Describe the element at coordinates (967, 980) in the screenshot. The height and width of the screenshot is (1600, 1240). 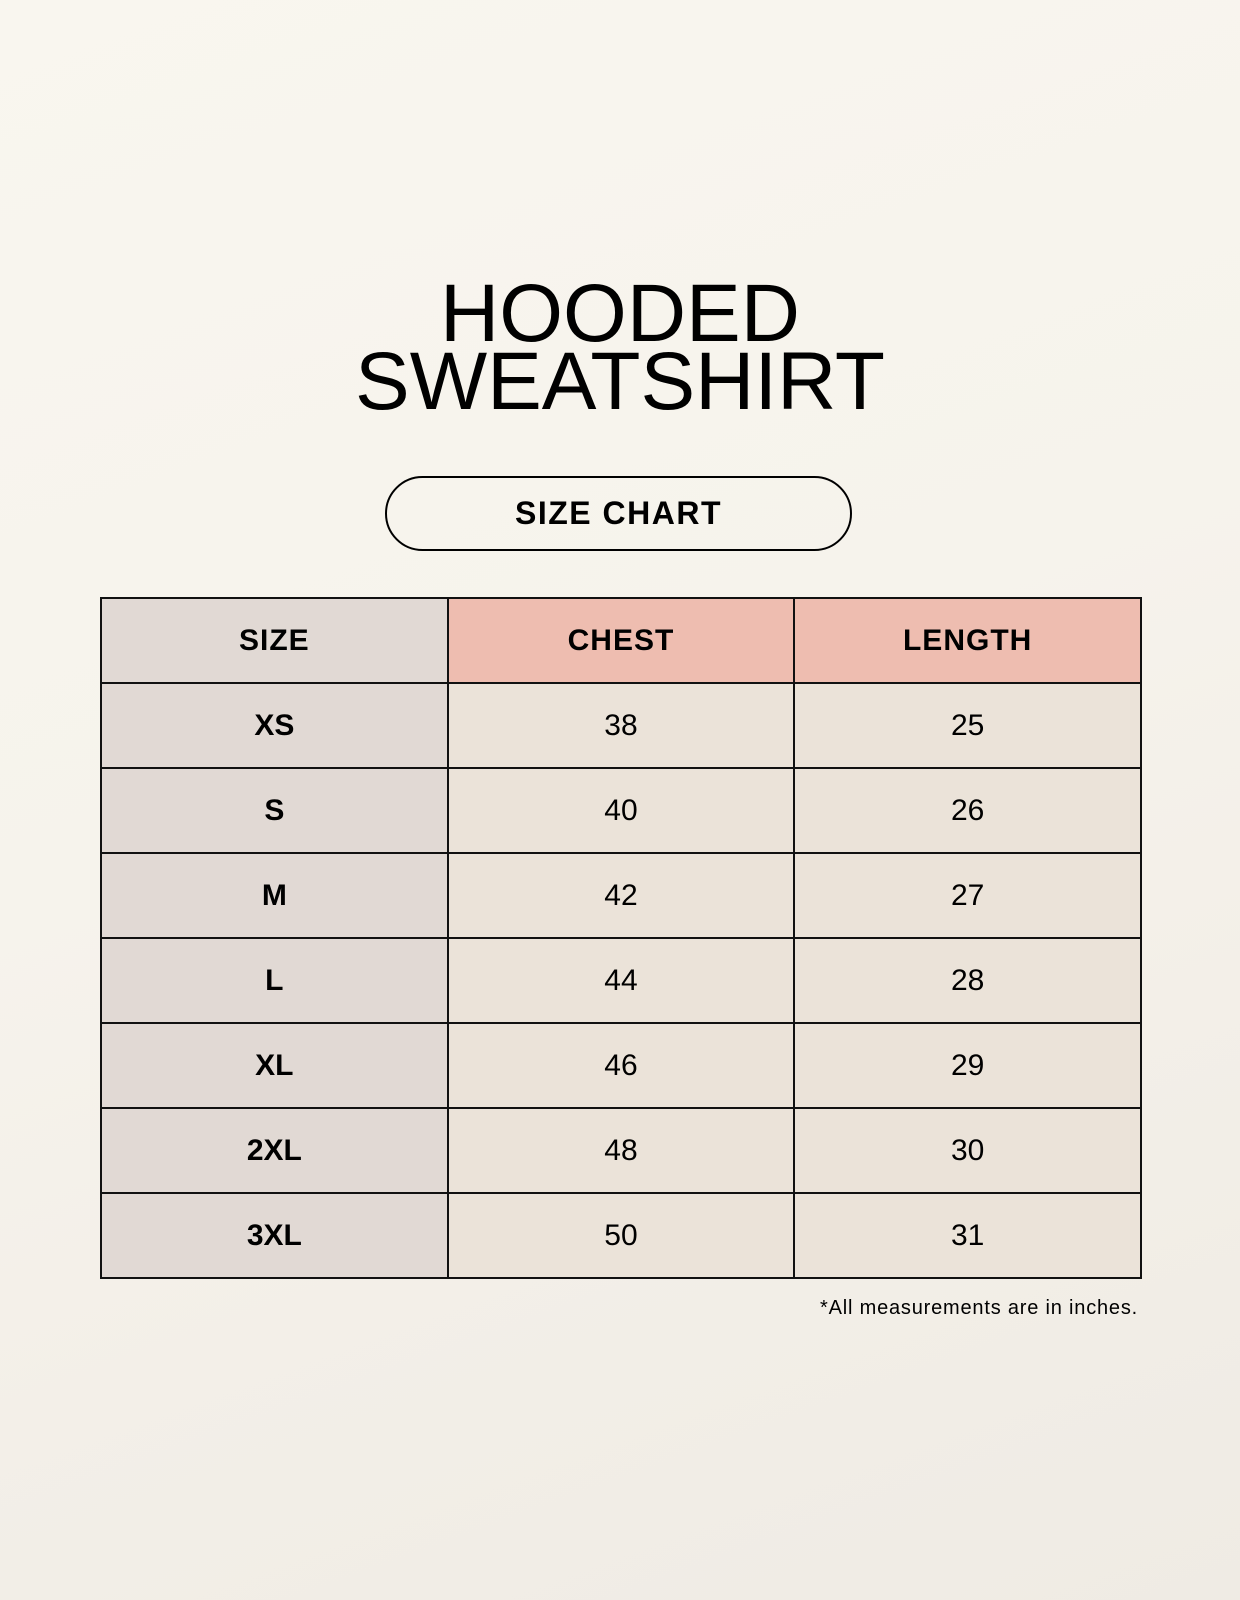
I see `cell-length: 28` at that location.